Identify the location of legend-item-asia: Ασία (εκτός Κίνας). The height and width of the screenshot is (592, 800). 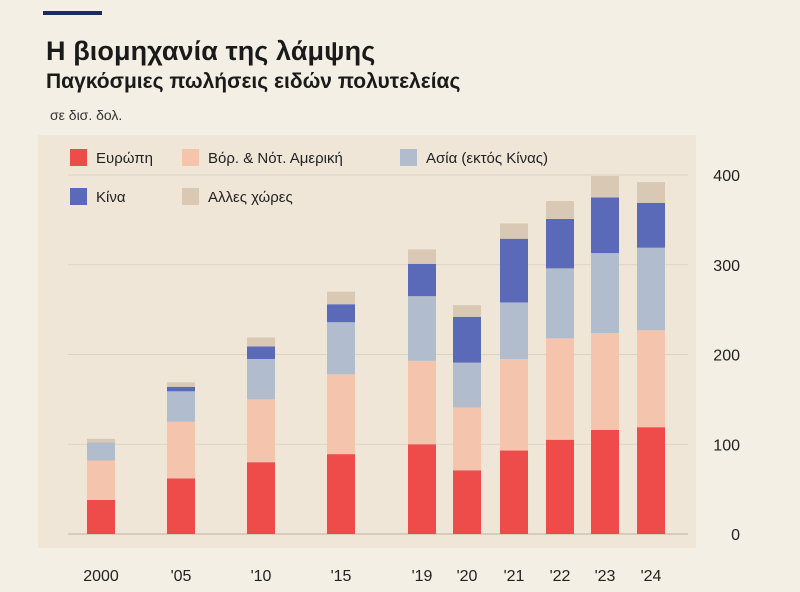
(474, 158).